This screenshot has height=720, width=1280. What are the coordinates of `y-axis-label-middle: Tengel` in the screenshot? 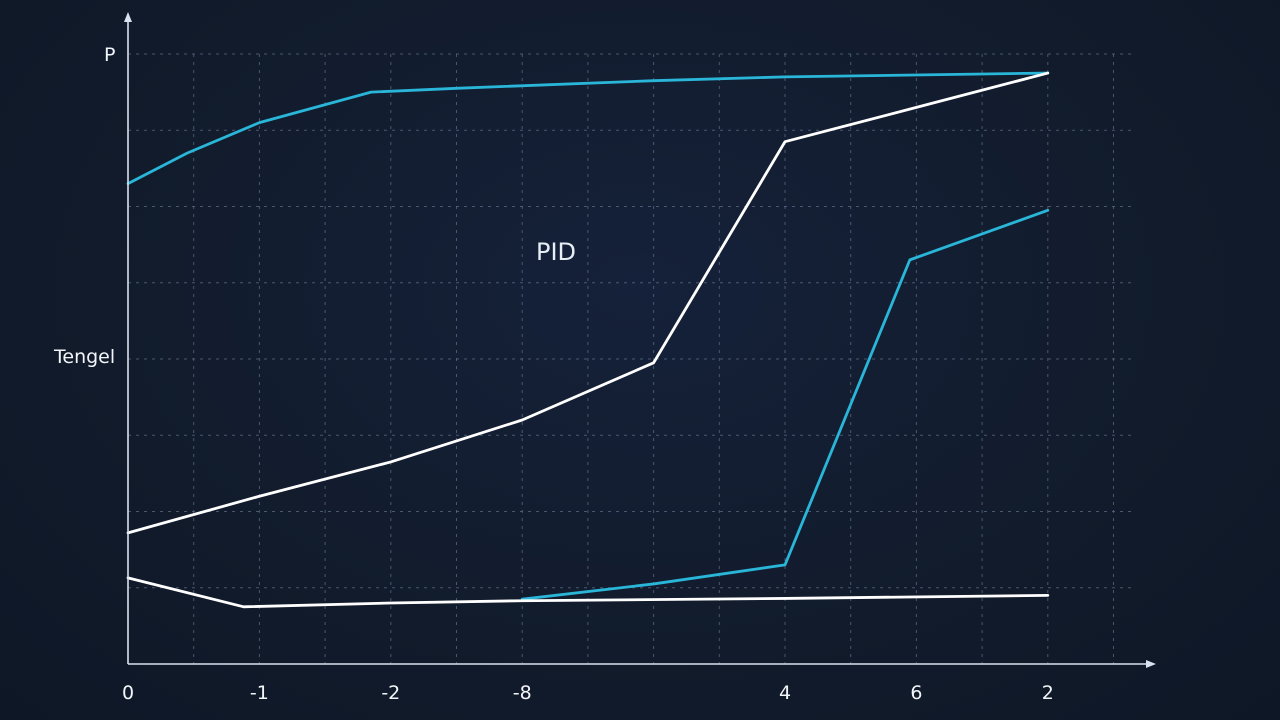 It's located at (84, 357).